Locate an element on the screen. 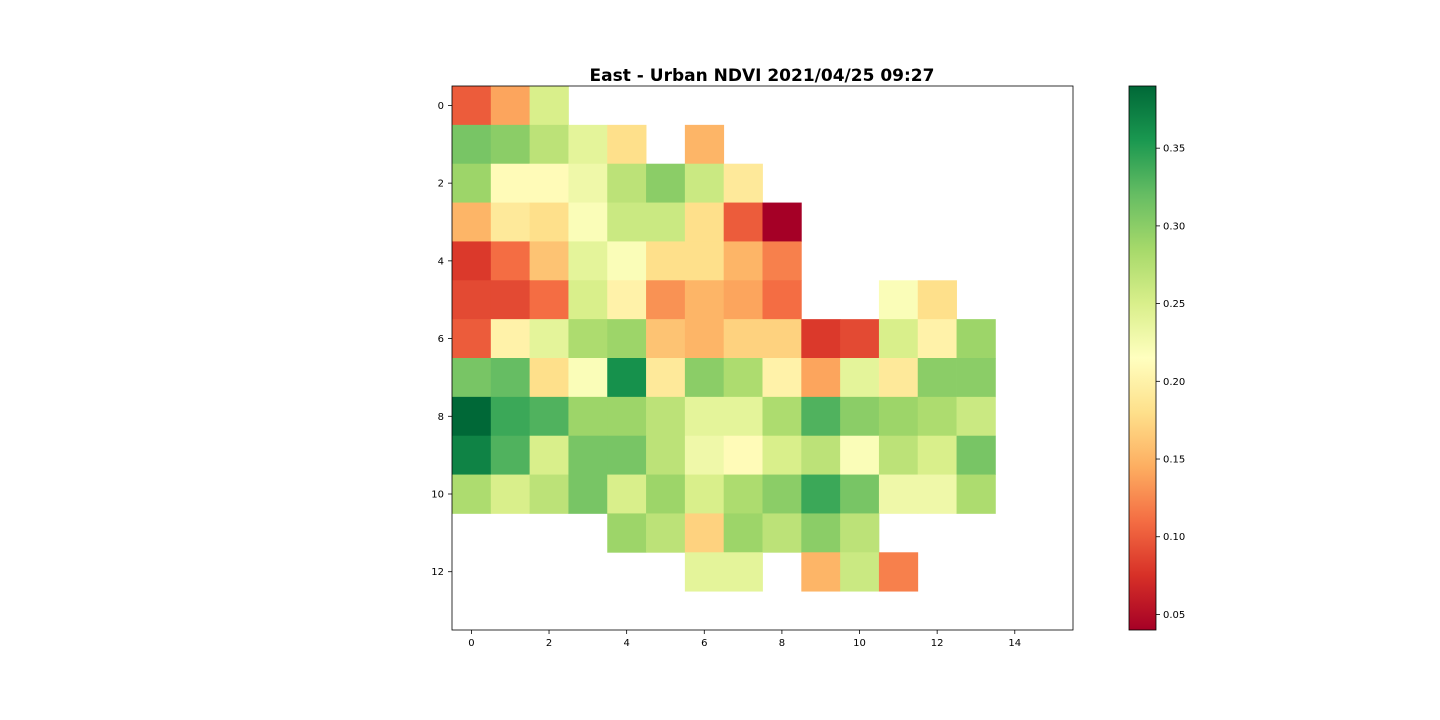 Image resolution: width=1440 pixels, height=720 pixels. x-tick-label: 0 is located at coordinates (471, 643).